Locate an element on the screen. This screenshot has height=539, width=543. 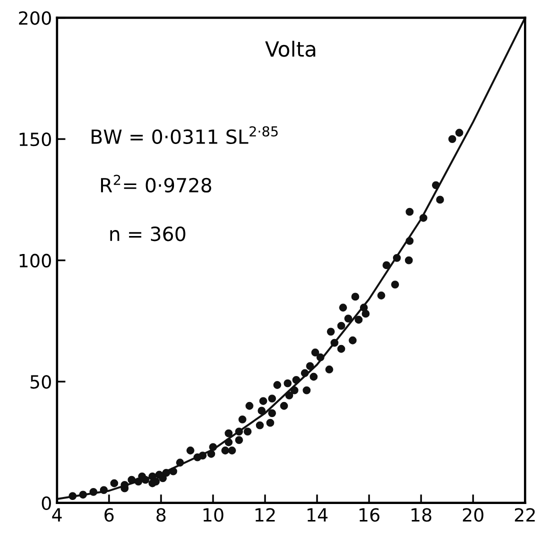
x-tick-label: 8 is located at coordinates (161, 515).